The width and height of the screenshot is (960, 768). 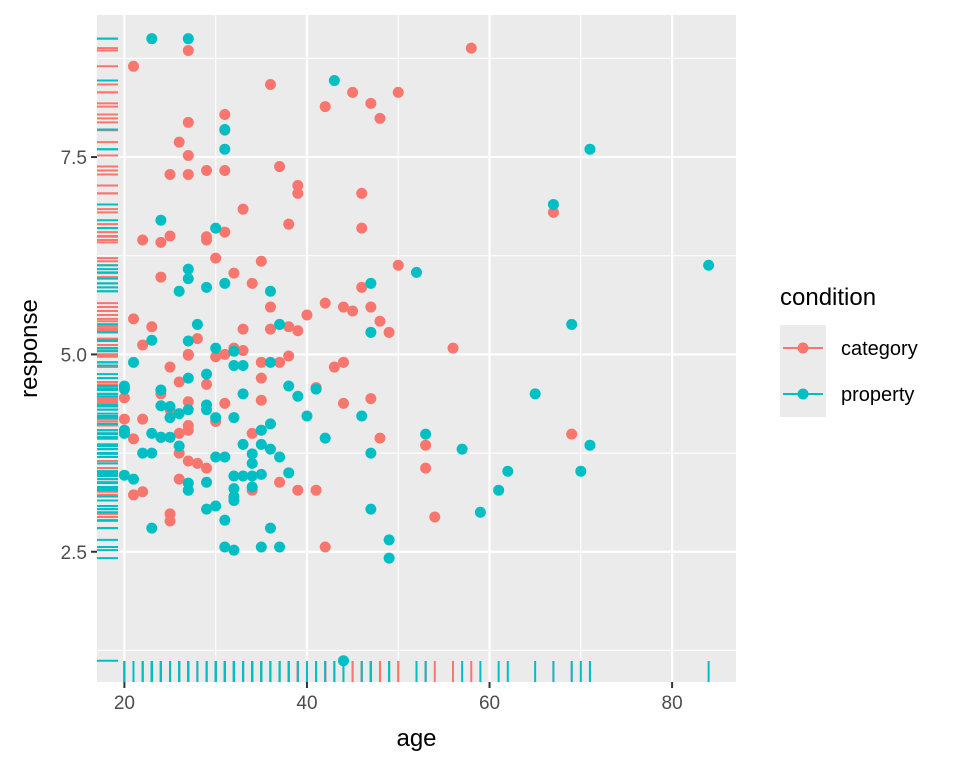 What do you see at coordinates (124, 703) in the screenshot?
I see `x-tick-label: 20` at bounding box center [124, 703].